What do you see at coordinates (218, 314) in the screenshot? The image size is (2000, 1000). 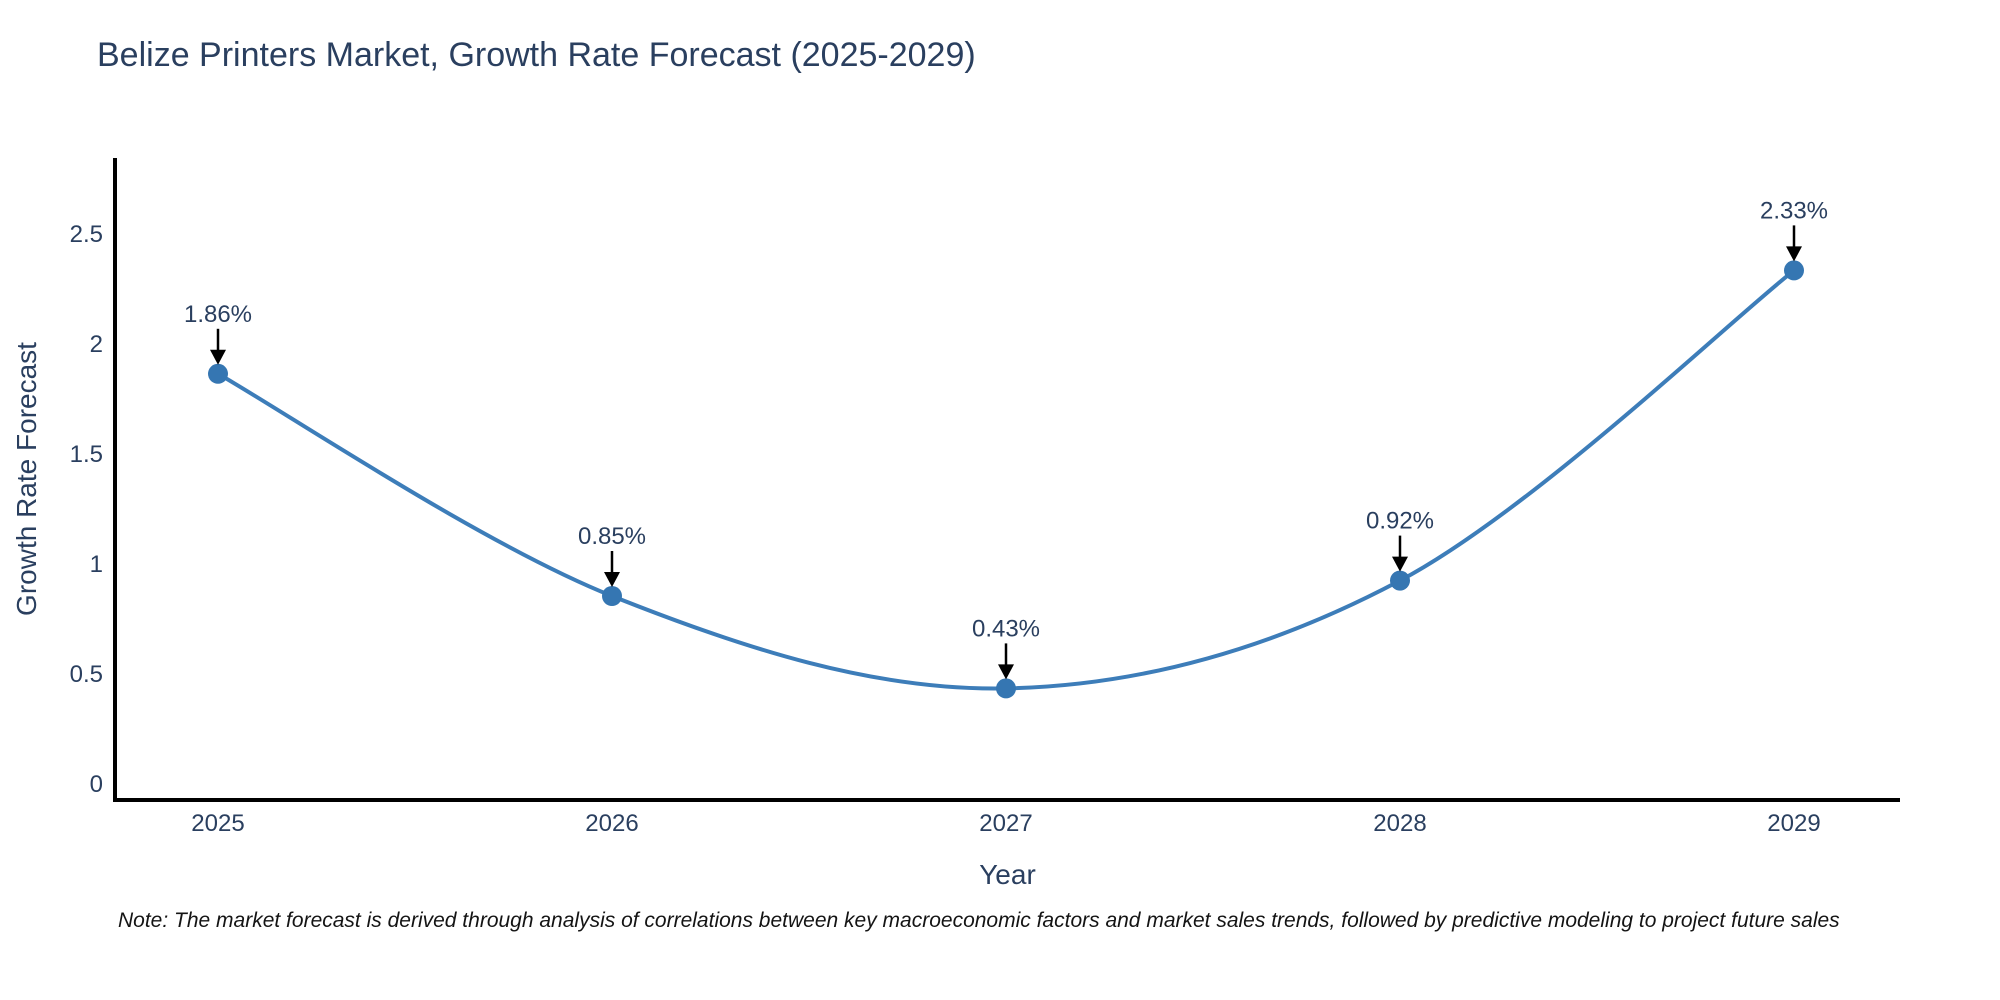 I see `annotation-label: 1.86%` at bounding box center [218, 314].